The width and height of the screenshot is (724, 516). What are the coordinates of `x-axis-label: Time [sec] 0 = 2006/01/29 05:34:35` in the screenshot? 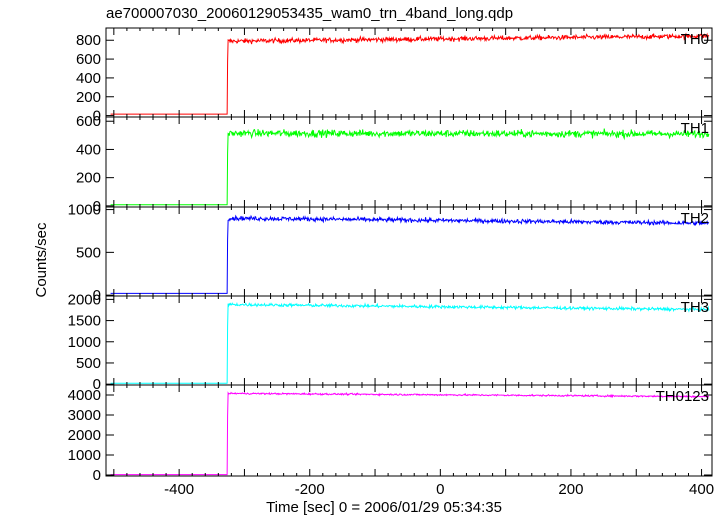 It's located at (384, 507).